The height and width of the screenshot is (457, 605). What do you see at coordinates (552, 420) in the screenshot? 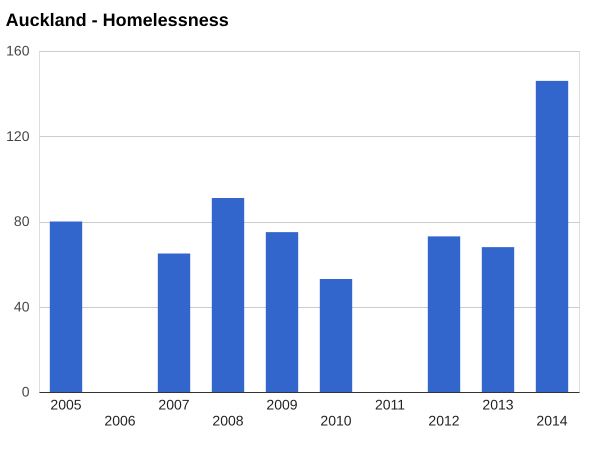
I see `x-tick-label: 2014` at bounding box center [552, 420].